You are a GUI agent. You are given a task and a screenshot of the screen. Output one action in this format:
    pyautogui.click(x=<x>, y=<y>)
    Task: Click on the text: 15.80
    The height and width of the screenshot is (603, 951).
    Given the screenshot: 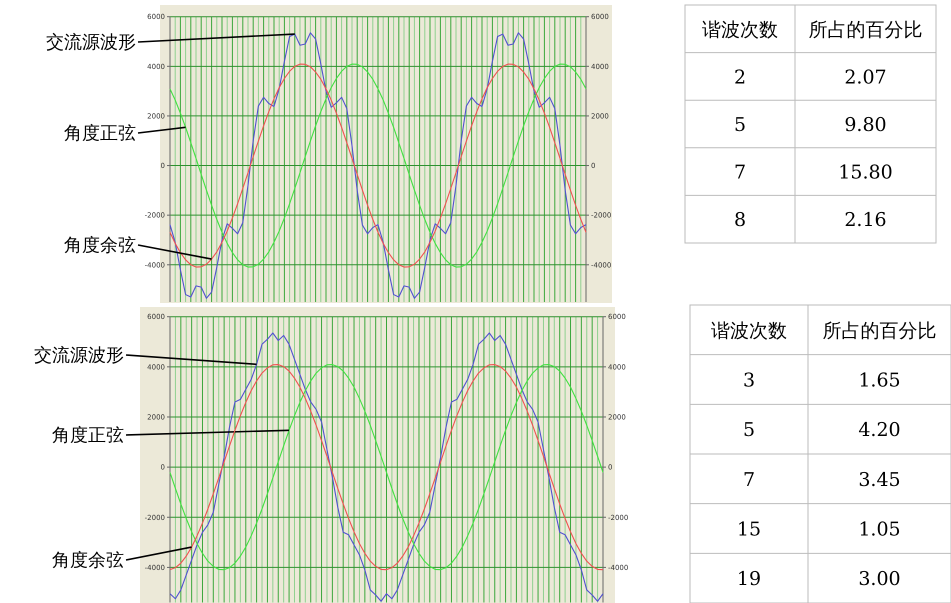 What is the action you would take?
    pyautogui.click(x=865, y=173)
    